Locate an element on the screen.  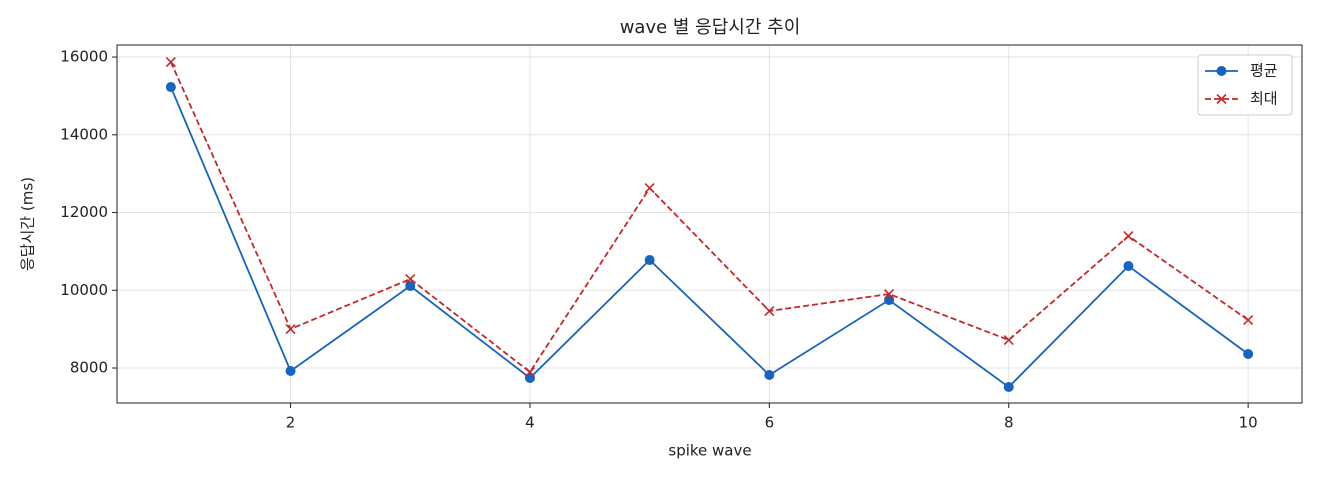
y-tick-label: 10000 is located at coordinates (84, 290).